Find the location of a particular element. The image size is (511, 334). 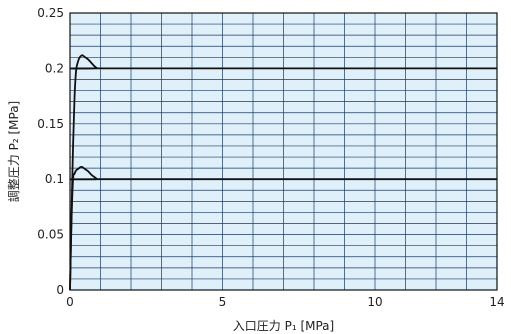

x-axis-label: 入口圧力 P₁ [MPa] is located at coordinates (283, 326).